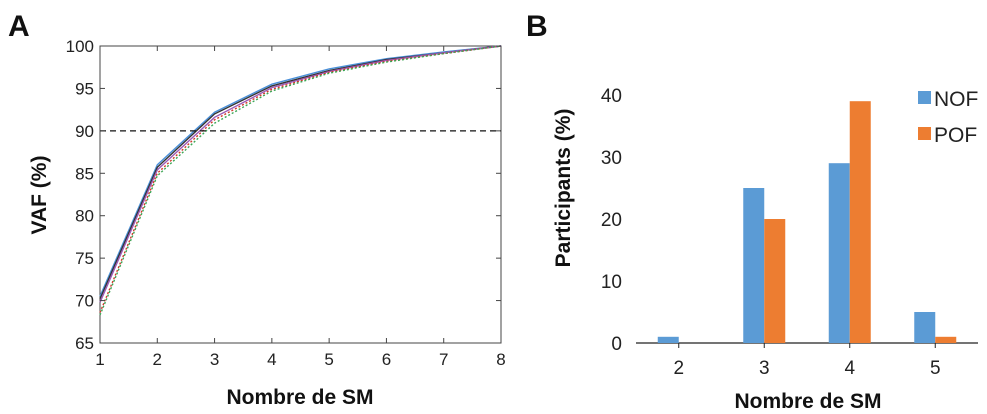 The width and height of the screenshot is (987, 414). I want to click on panel-b-x-tick-label: 4, so click(849, 368).